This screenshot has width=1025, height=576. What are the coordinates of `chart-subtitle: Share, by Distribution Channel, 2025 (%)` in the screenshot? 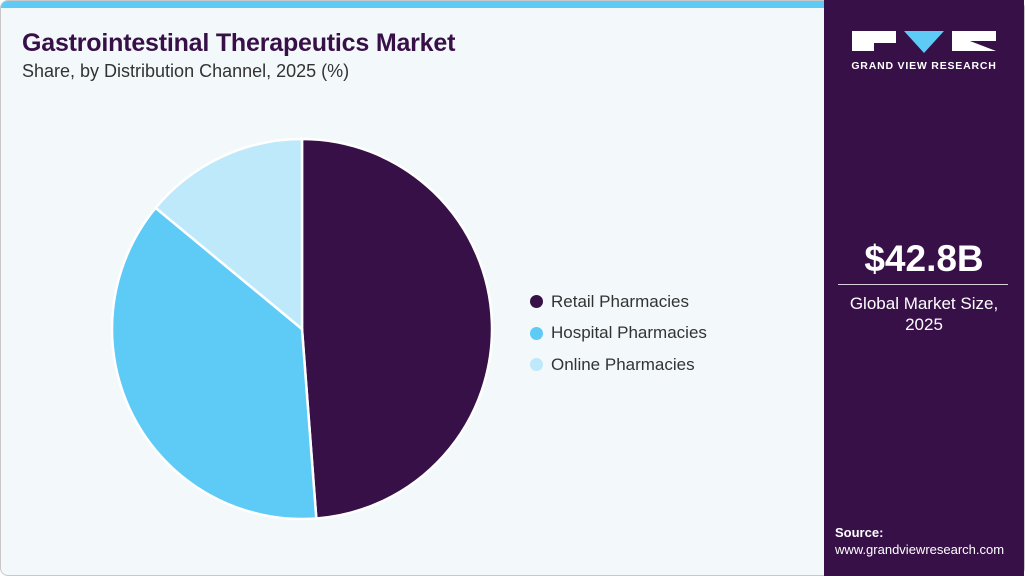 It's located at (186, 71).